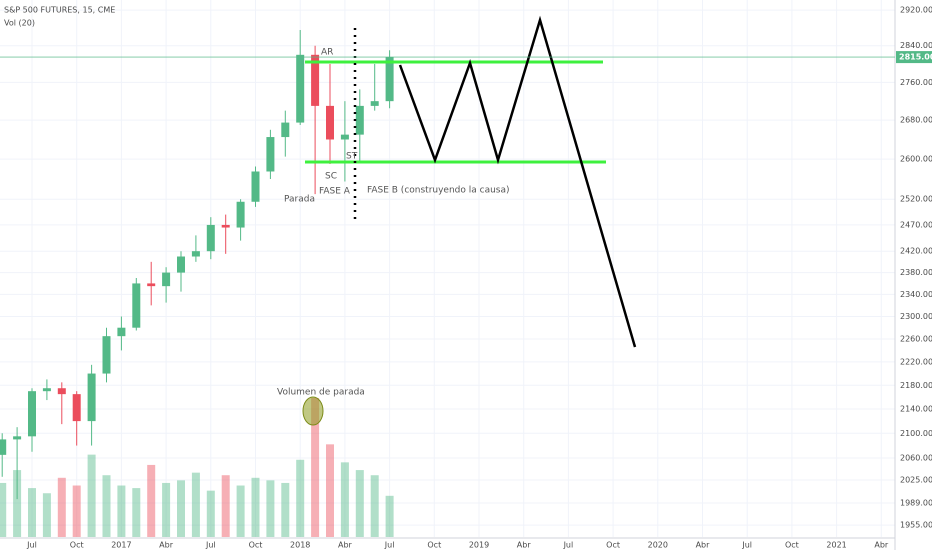 This screenshot has height=550, width=932. I want to click on annotation: AR, so click(327, 53).